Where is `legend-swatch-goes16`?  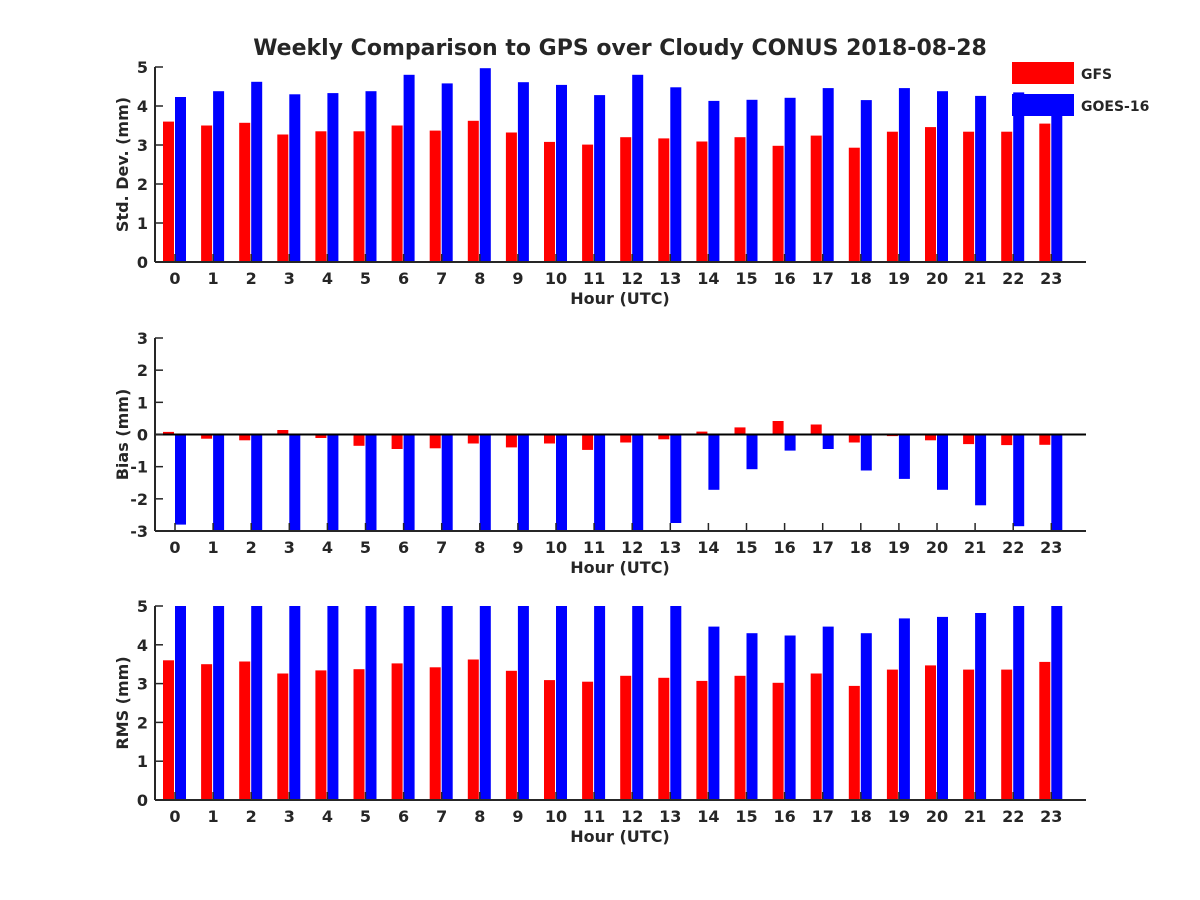 legend-swatch-goes16 is located at coordinates (1043, 105).